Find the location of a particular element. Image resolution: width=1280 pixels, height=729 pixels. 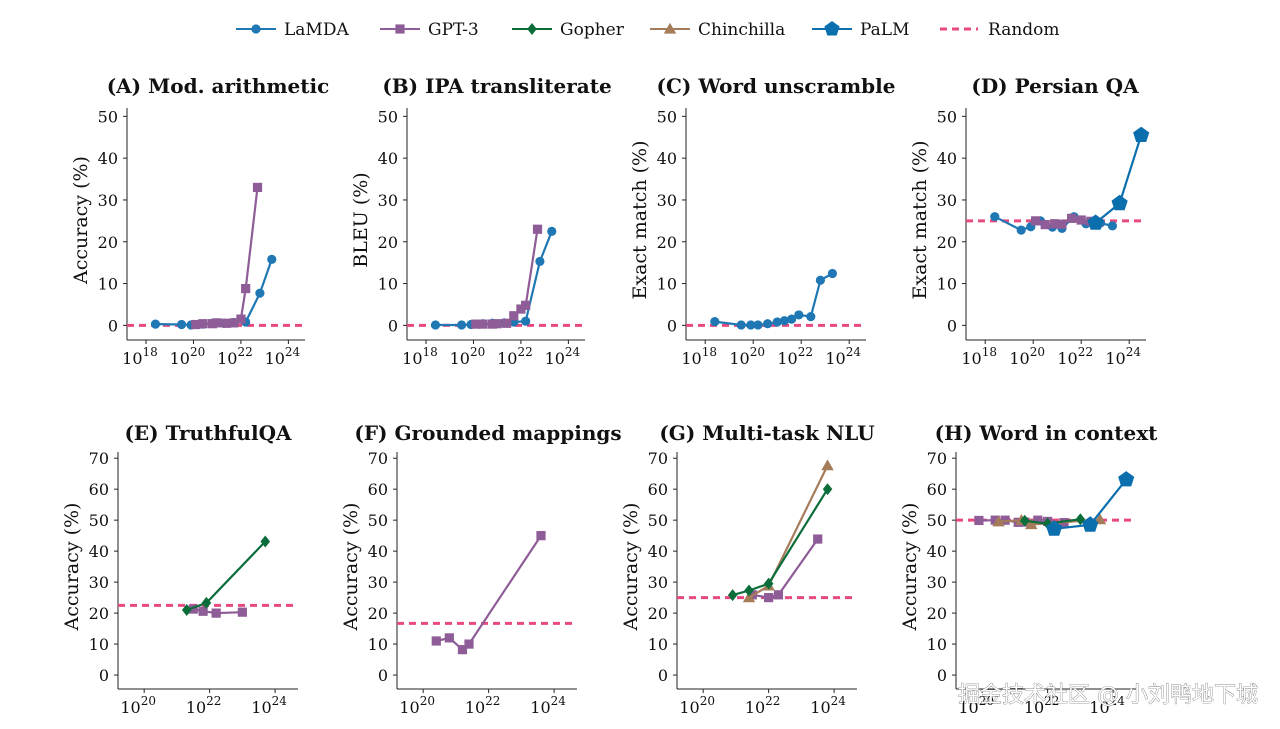

legend-item-lamda: LaMDA is located at coordinates (292, 30).